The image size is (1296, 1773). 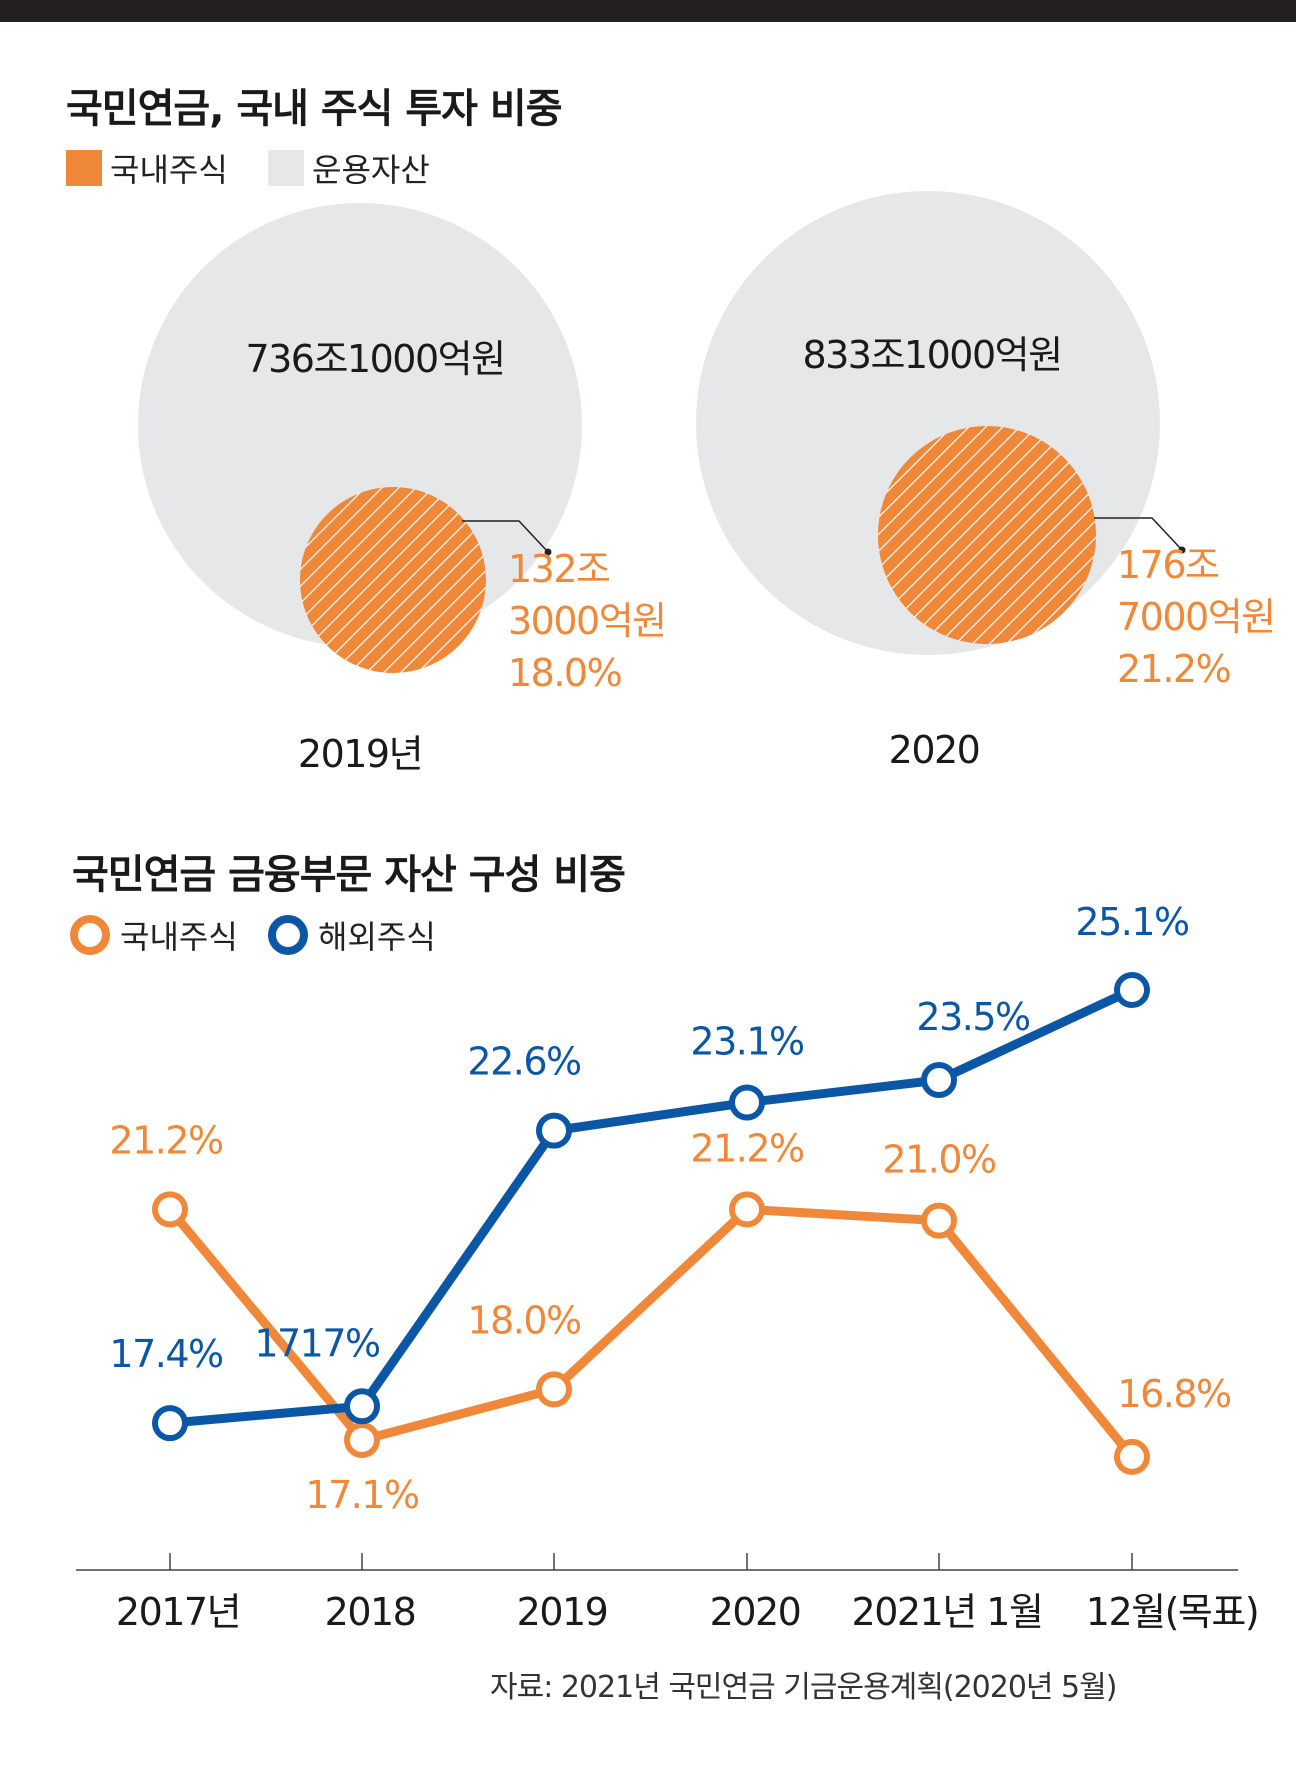 I want to click on legend-series-overseas: 해외주식, so click(x=352, y=935).